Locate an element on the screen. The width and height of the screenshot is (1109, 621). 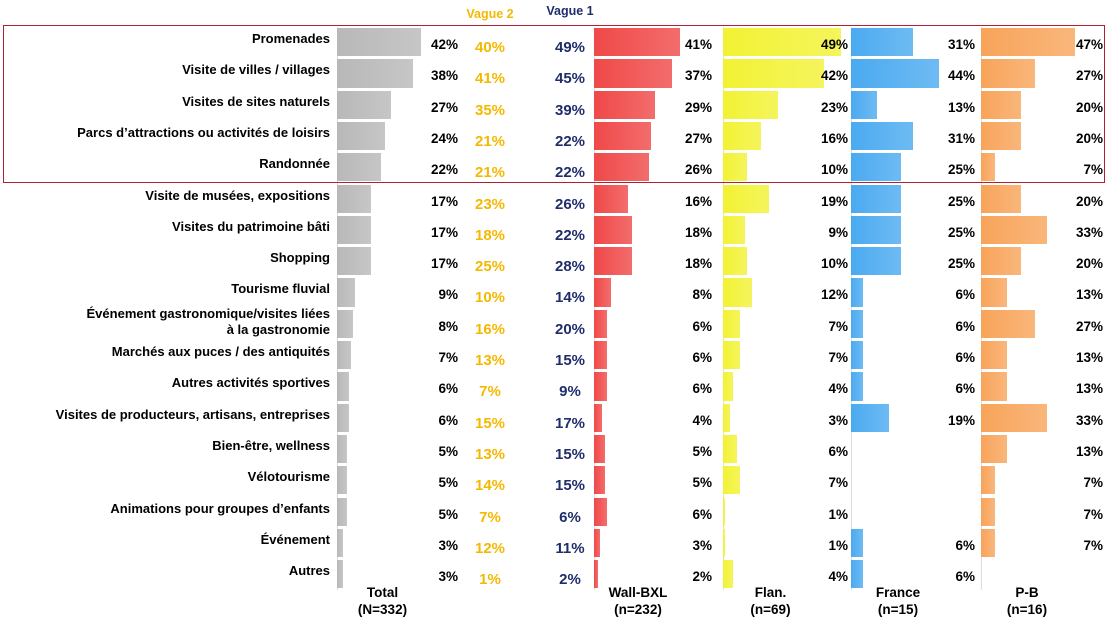
value-label: 28% is located at coordinates (570, 267).